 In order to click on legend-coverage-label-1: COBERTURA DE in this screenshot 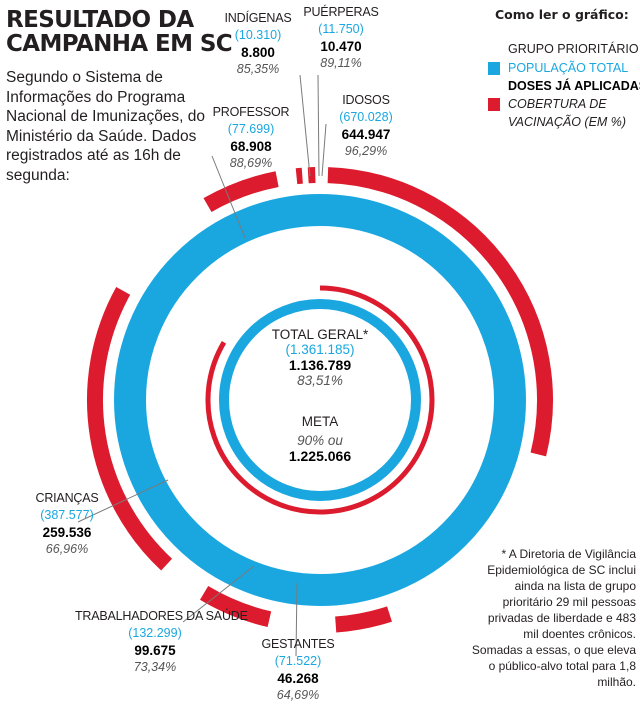, I will do `click(557, 104)`.